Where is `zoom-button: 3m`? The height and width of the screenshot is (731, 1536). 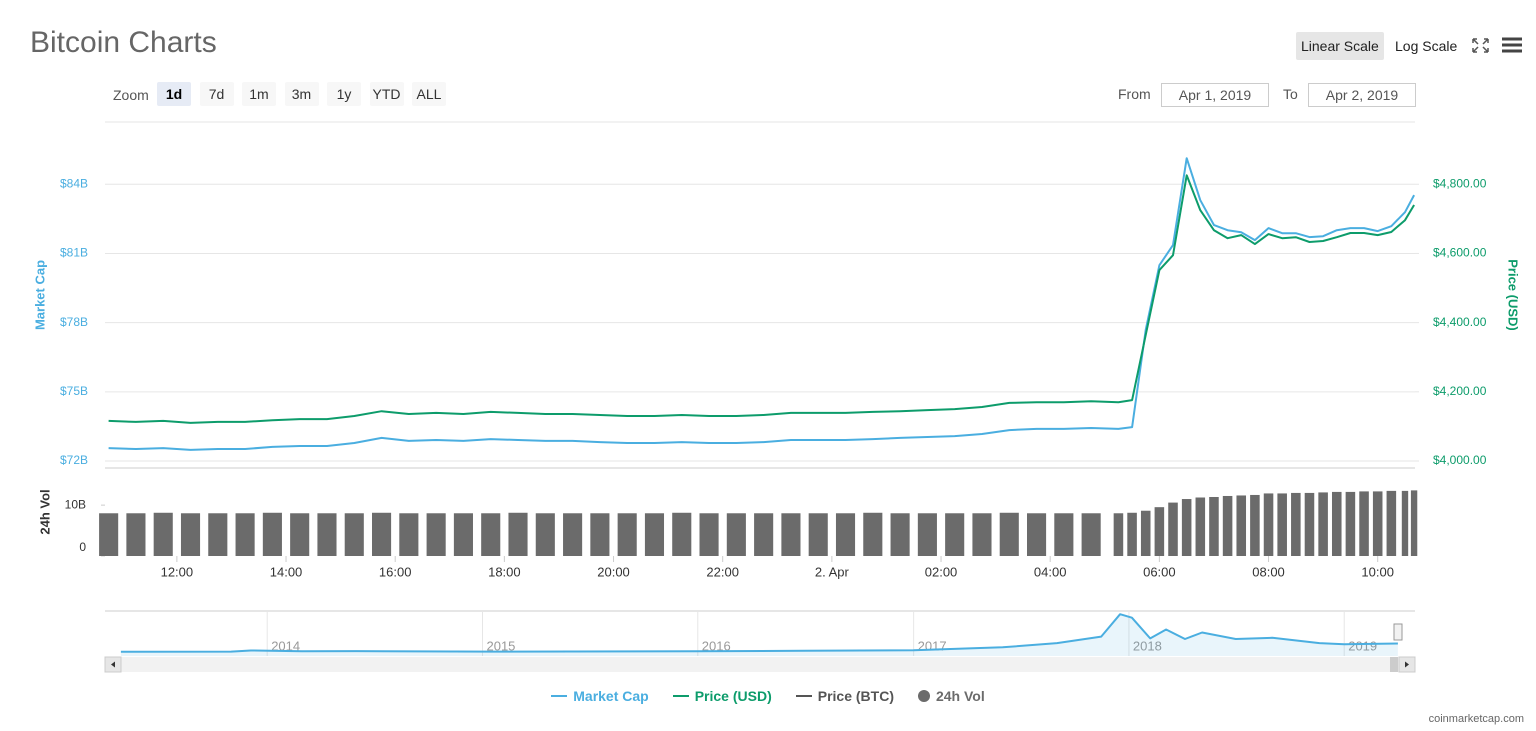 zoom-button: 3m is located at coordinates (301, 94).